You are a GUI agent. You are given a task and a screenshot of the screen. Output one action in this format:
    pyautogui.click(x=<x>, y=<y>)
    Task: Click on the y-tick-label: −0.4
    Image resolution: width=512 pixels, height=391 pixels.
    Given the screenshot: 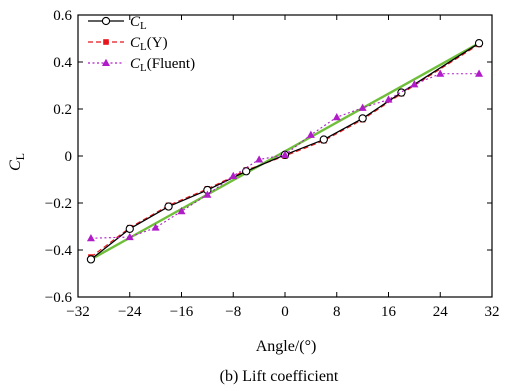 What is the action you would take?
    pyautogui.click(x=59, y=251)
    